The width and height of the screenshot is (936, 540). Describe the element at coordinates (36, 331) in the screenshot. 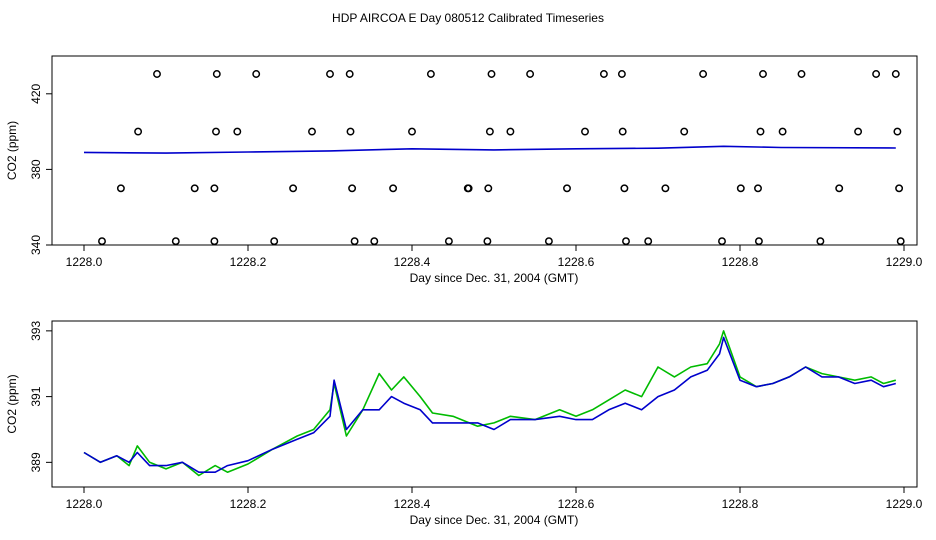

I see `y-tick-label: 393` at that location.